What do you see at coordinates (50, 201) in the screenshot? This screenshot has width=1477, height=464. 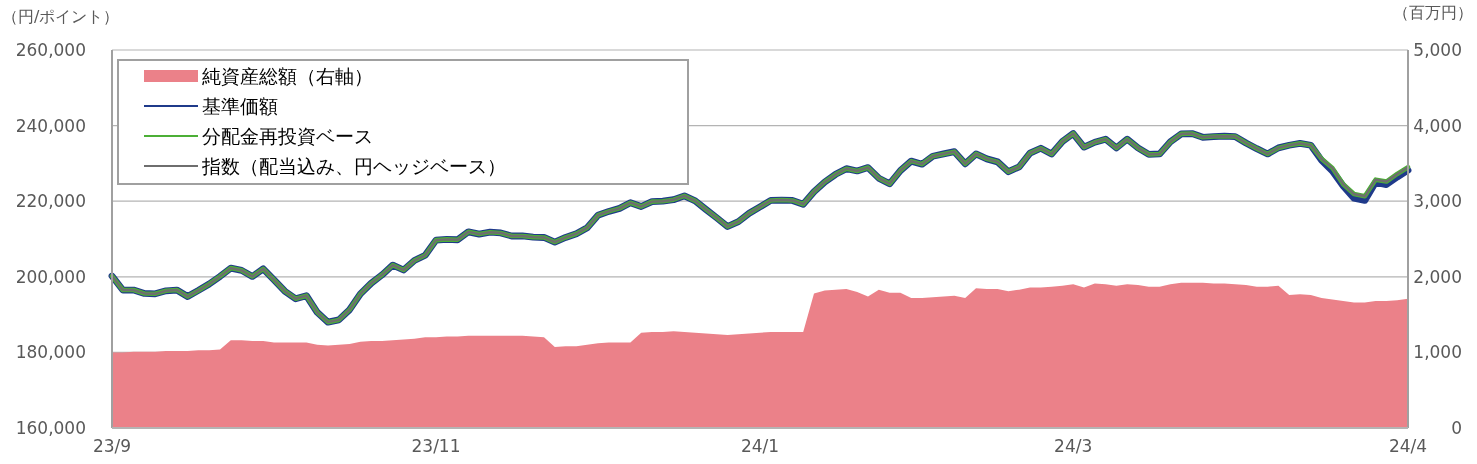 I see `y-tick-label: 220,000` at bounding box center [50, 201].